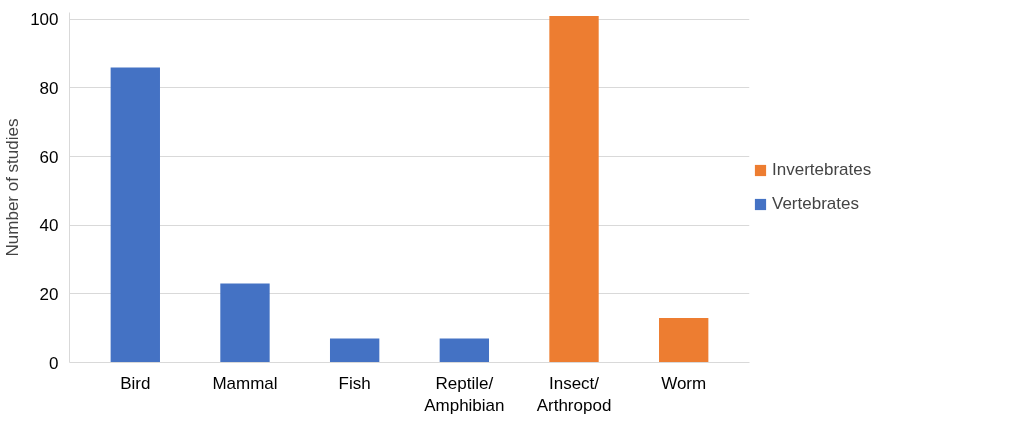 The image size is (1029, 446). I want to click on y-tick-label: 0, so click(54, 363).